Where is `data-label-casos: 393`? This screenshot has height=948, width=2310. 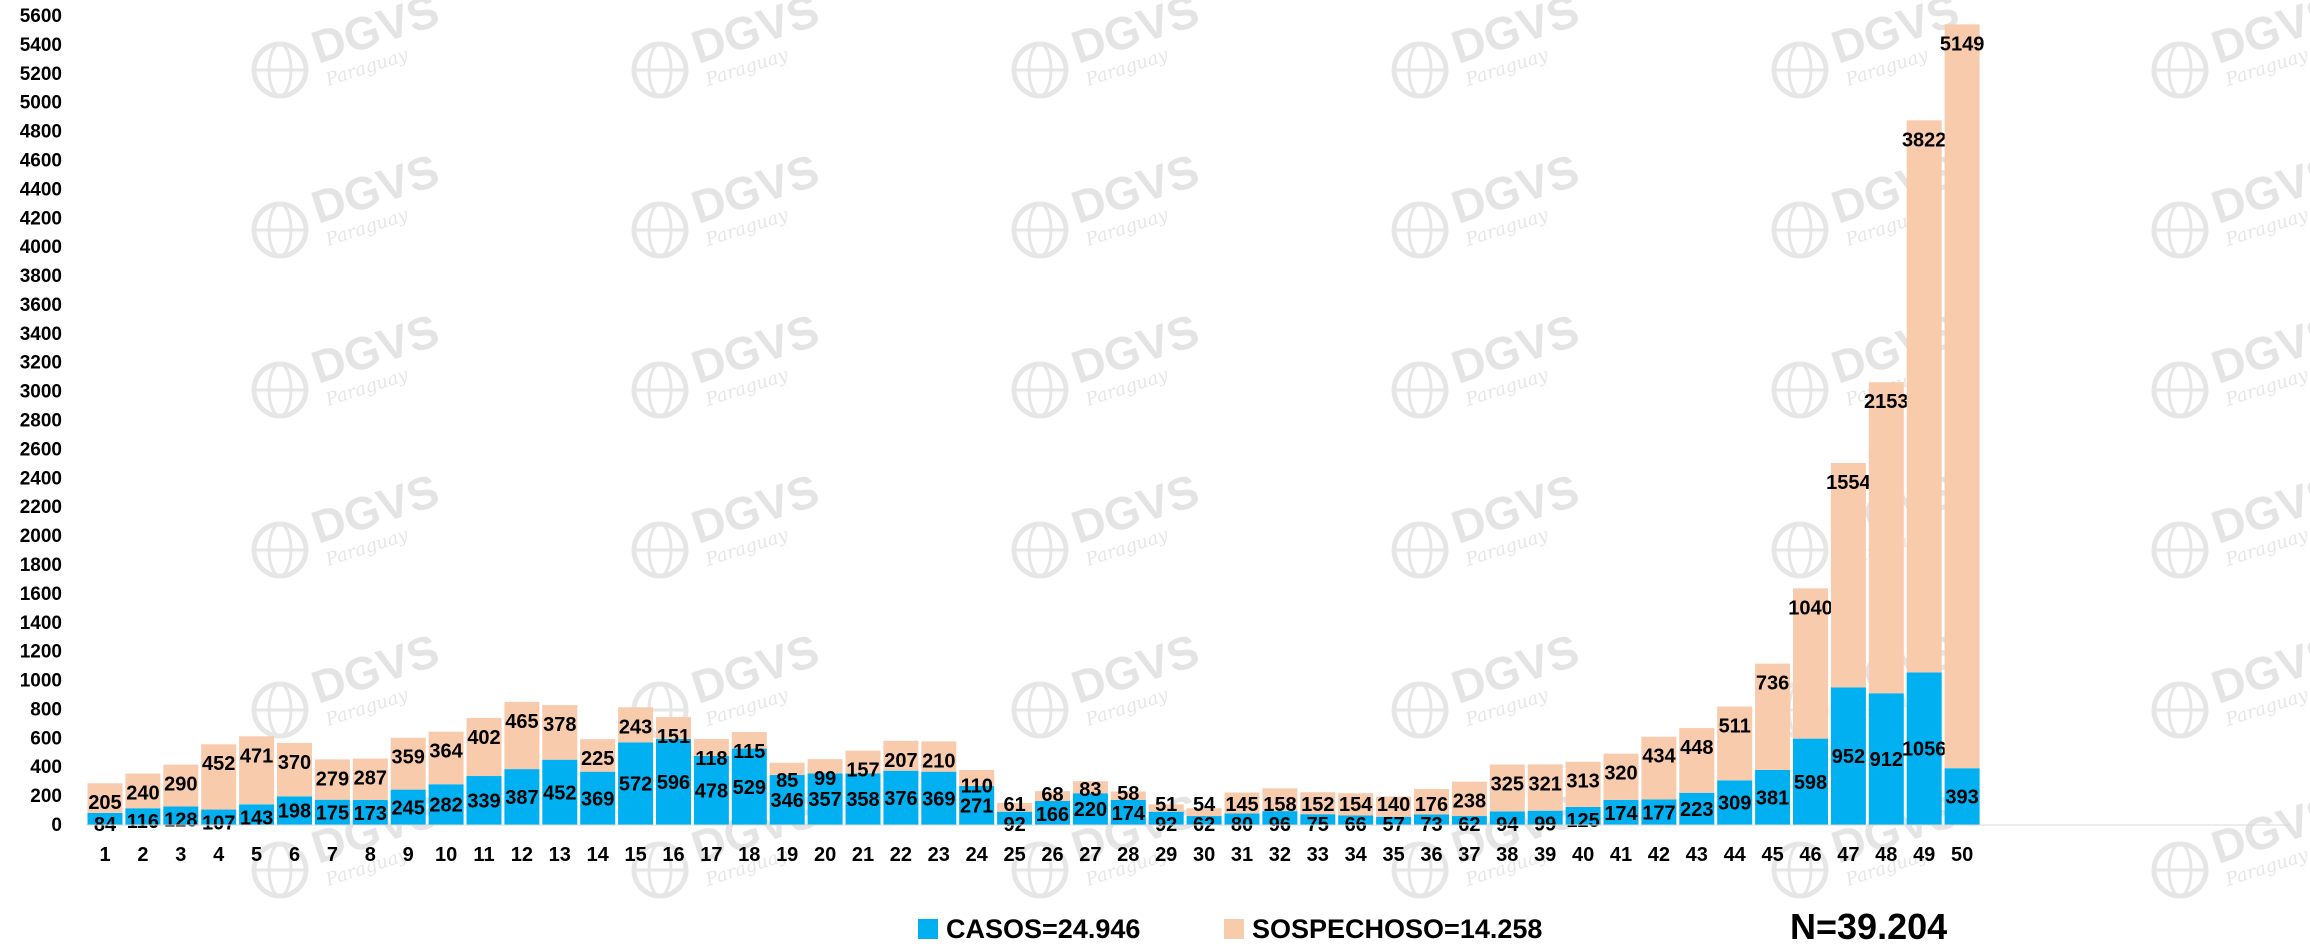
data-label-casos: 393 is located at coordinates (1961, 798).